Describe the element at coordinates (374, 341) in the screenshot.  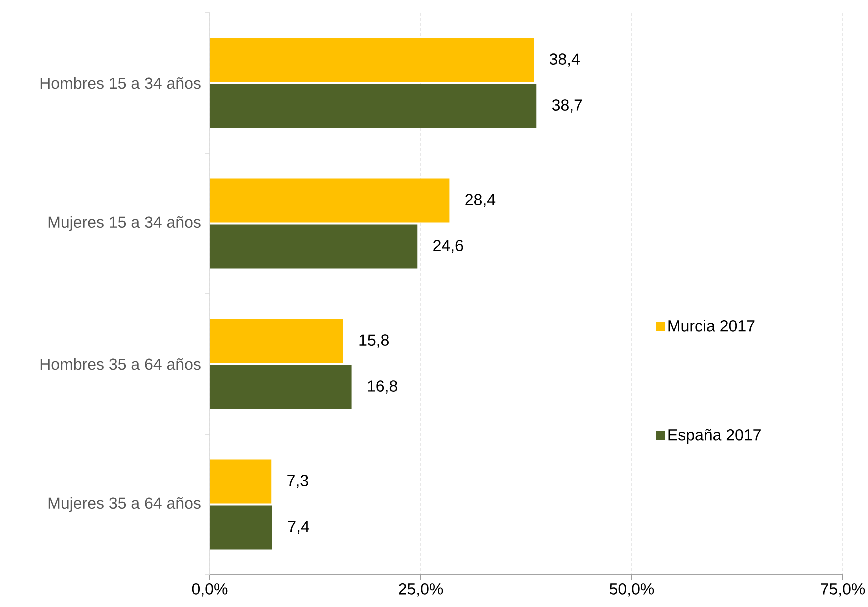
I see `data-label: 15,8` at that location.